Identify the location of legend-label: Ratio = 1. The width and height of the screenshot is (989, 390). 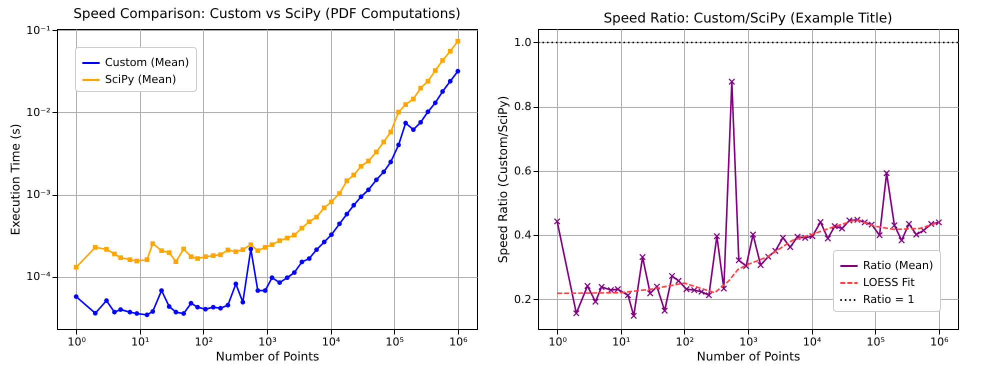
(888, 299).